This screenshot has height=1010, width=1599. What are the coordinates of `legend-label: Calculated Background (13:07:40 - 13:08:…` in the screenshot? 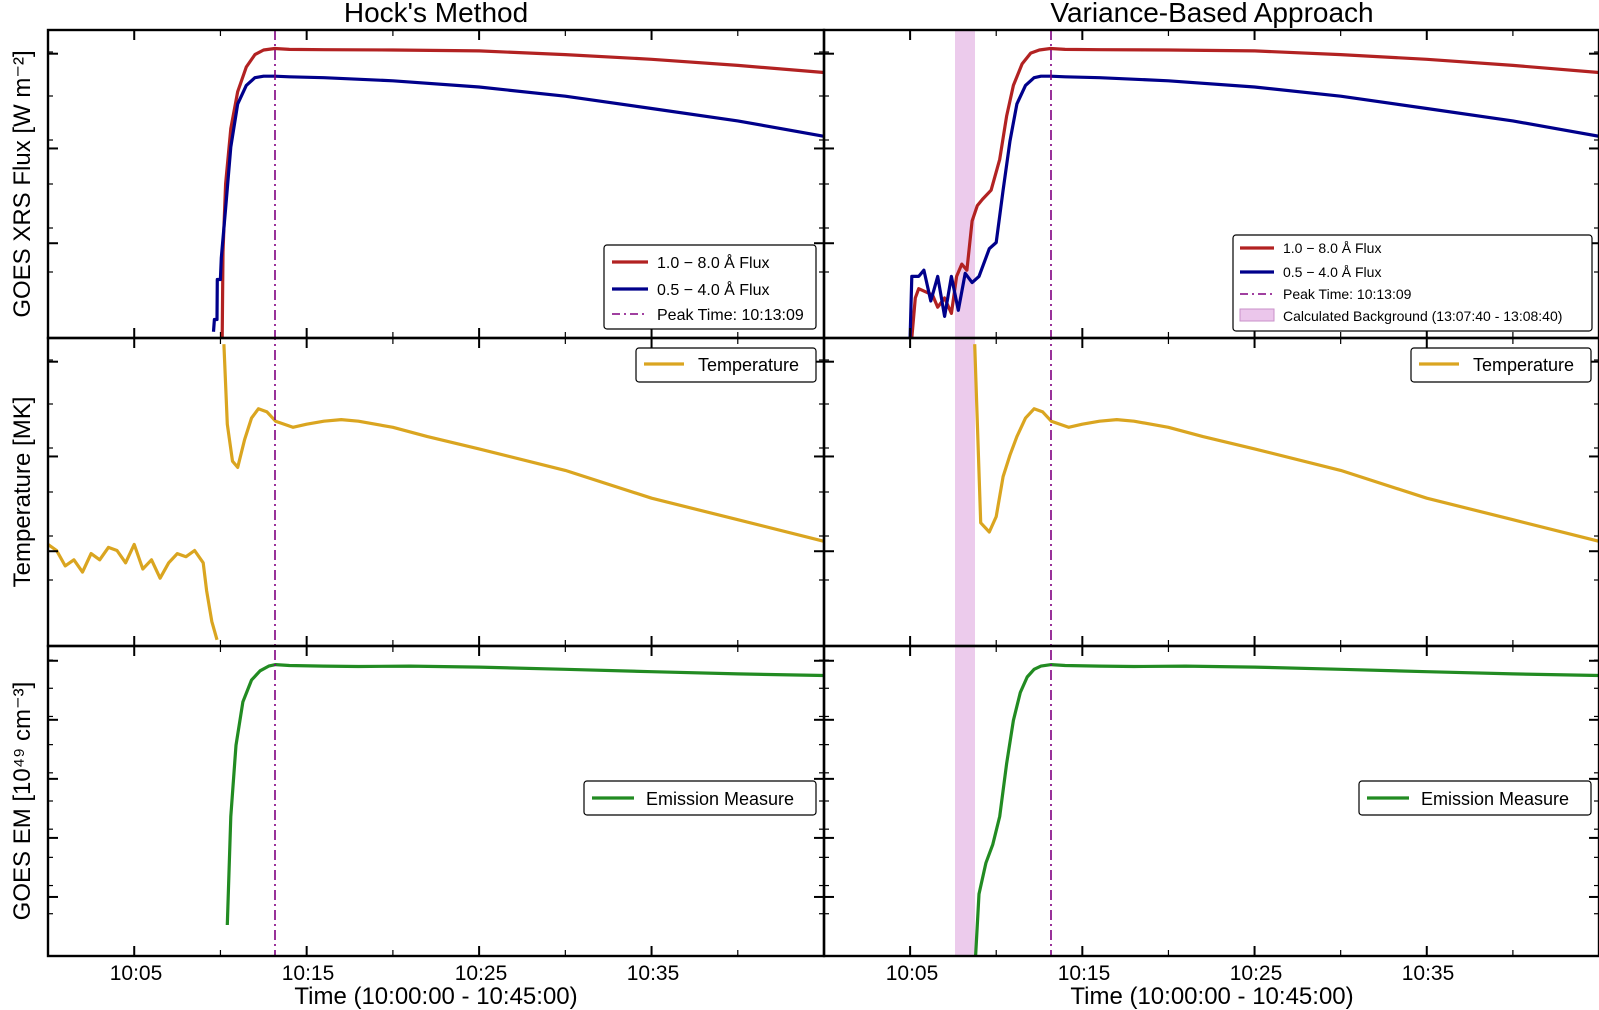 It's located at (1422, 316).